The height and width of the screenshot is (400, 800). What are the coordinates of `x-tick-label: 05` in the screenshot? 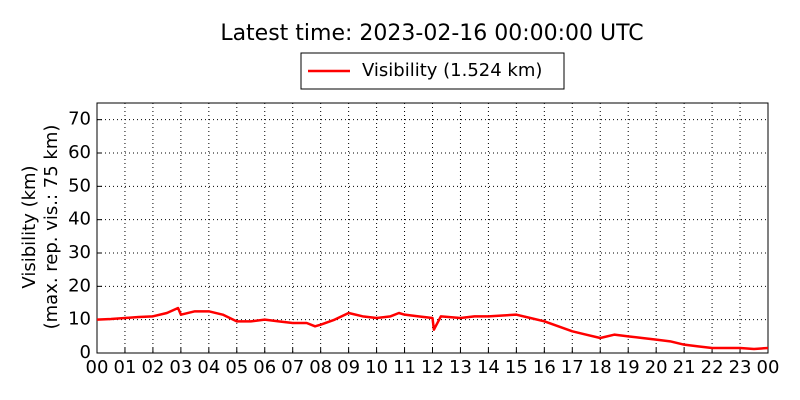 It's located at (236, 367).